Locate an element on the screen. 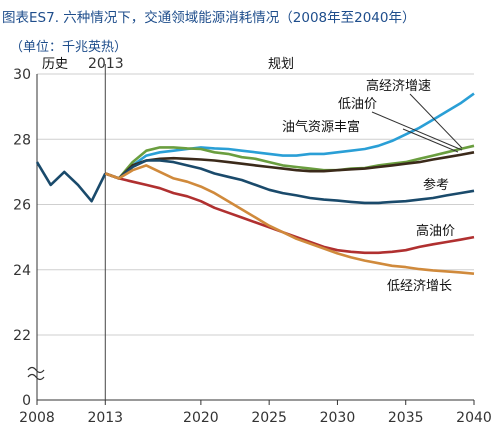  projection-label: 规划 is located at coordinates (281, 64).